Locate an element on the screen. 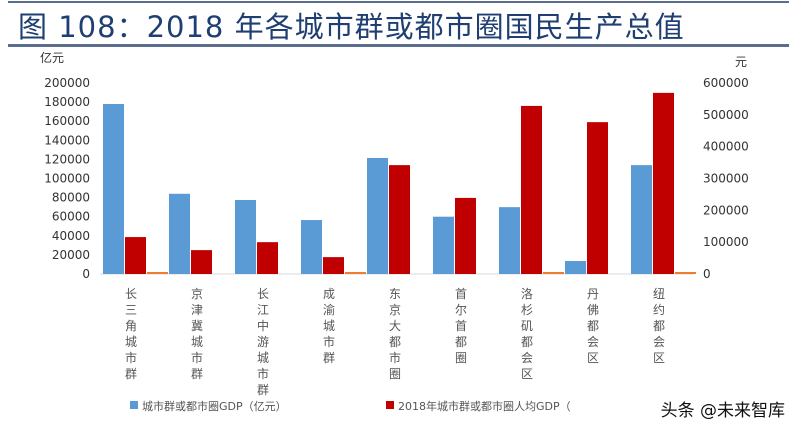 The width and height of the screenshot is (797, 430). right-axis-tick: 600000 is located at coordinates (726, 83).